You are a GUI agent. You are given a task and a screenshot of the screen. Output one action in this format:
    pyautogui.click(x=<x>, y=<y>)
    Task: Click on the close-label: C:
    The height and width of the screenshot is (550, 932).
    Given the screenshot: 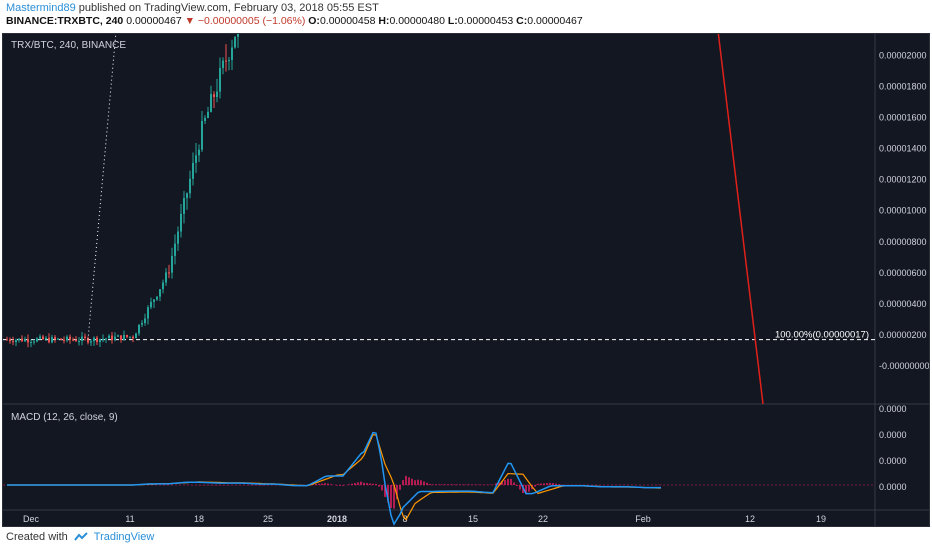 What is the action you would take?
    pyautogui.click(x=522, y=21)
    